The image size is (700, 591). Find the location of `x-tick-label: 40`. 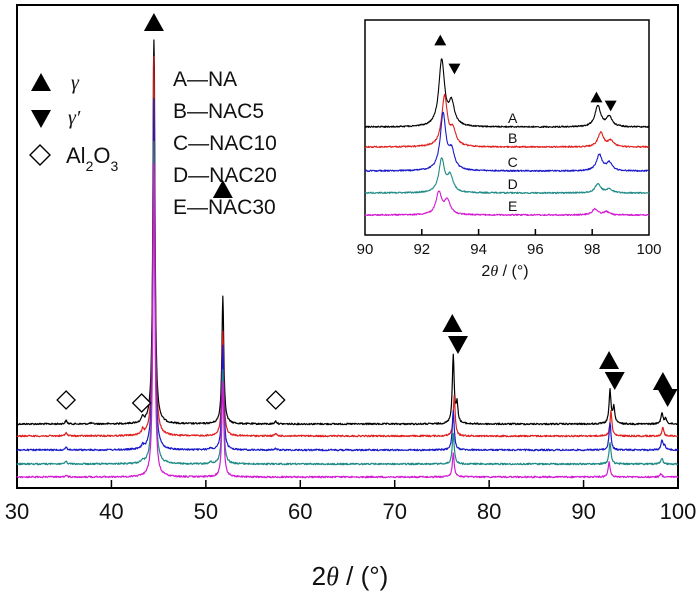

x-tick-label: 40 is located at coordinates (111, 511).